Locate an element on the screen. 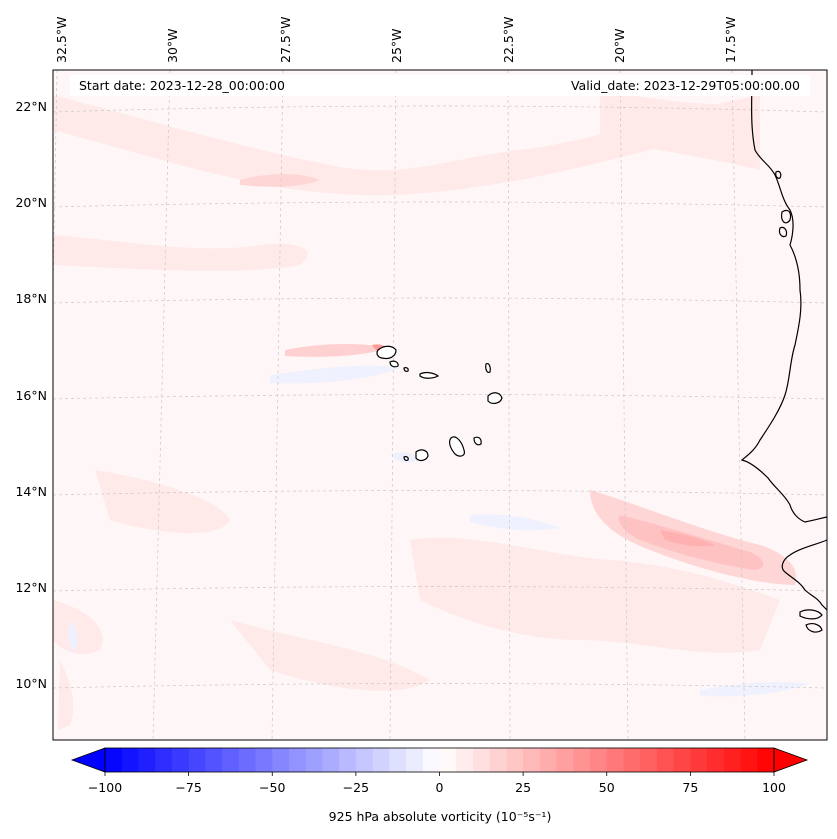 The image size is (837, 839). colorbar-label: 925 hPa absolute vorticity (10⁻⁵s⁻¹) is located at coordinates (440, 816).